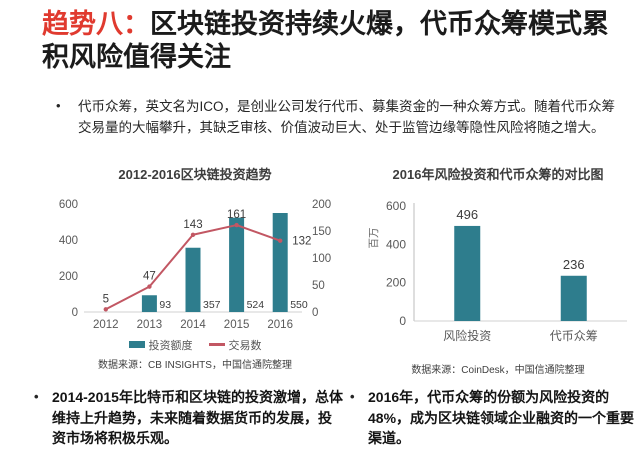 Image resolution: width=640 pixels, height=456 pixels. Describe the element at coordinates (498, 174) in the screenshot. I see `comparison-chart-title: 2016年风险投资和代币众筹的对比图` at that location.